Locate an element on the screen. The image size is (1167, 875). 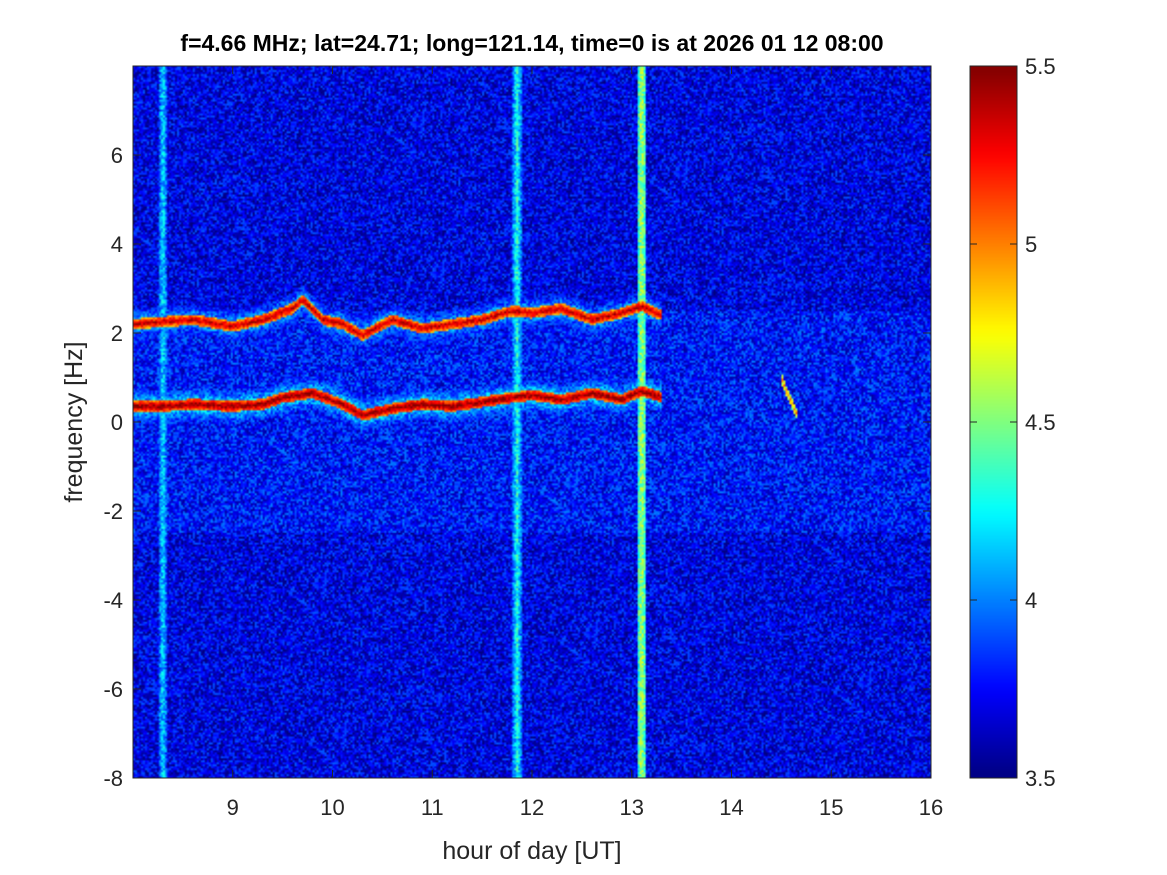
colorbar-gradient is located at coordinates (993, 422).